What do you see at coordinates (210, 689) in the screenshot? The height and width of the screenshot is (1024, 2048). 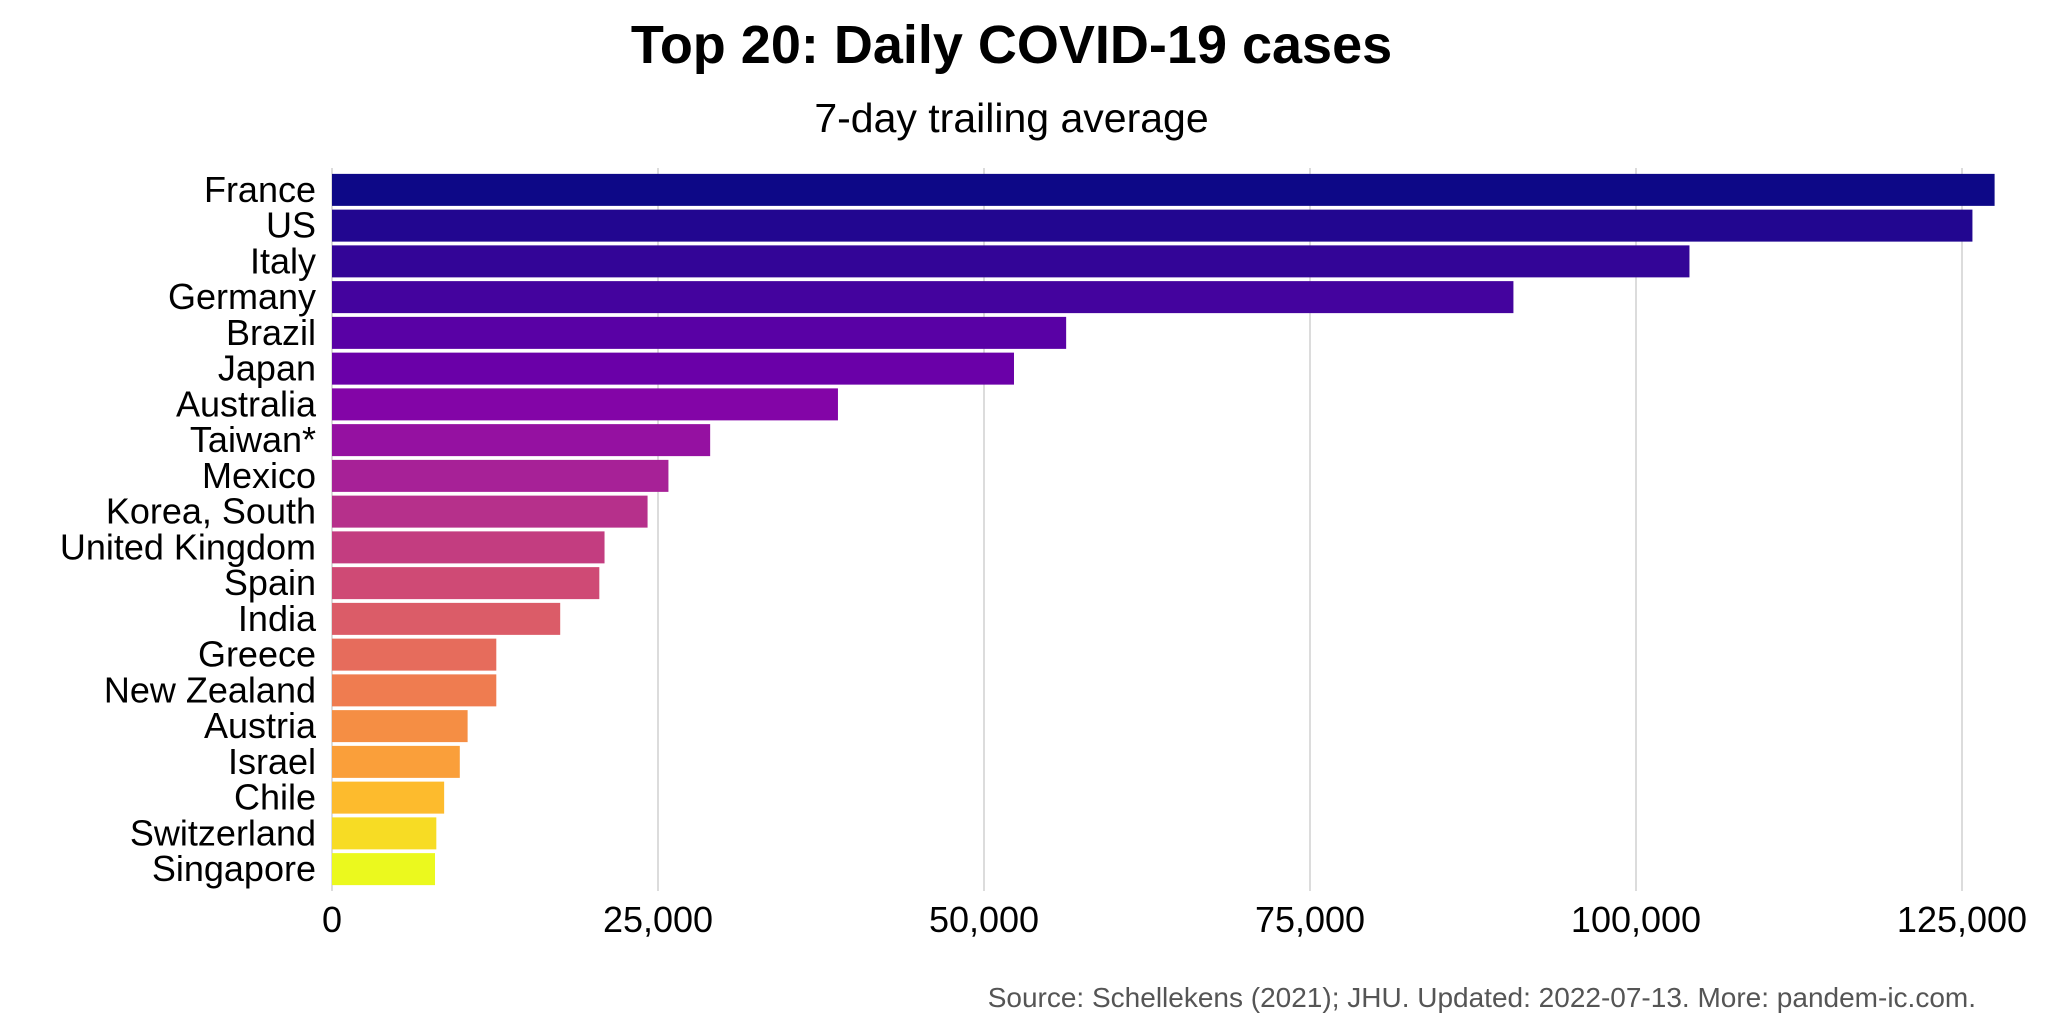 I see `category-label: New Zealand` at bounding box center [210, 689].